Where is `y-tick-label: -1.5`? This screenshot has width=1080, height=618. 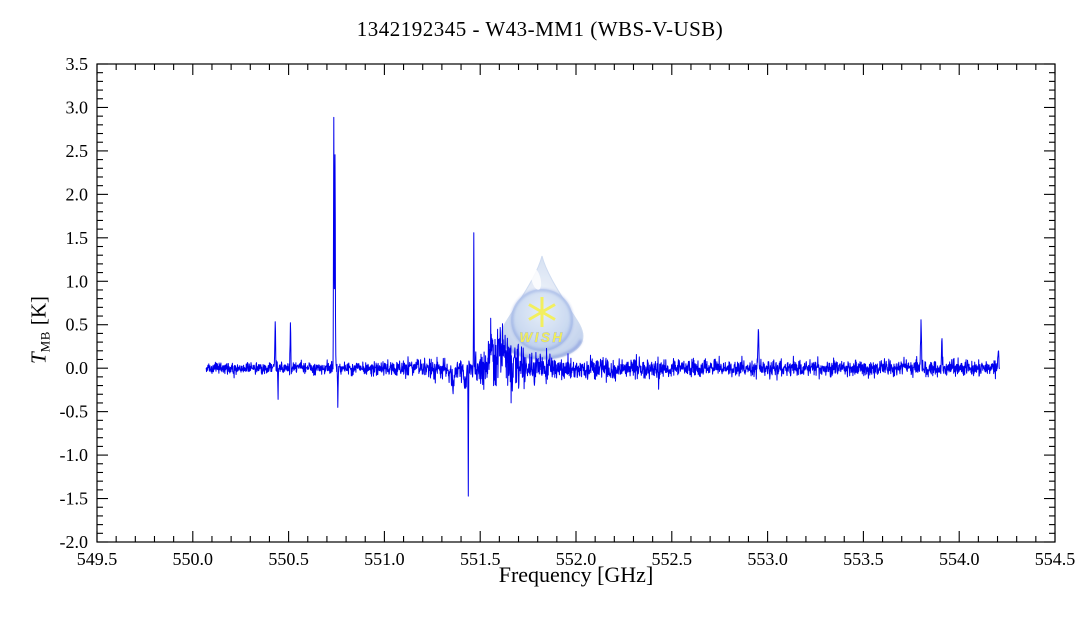
y-tick-label: -1.5 is located at coordinates (74, 499).